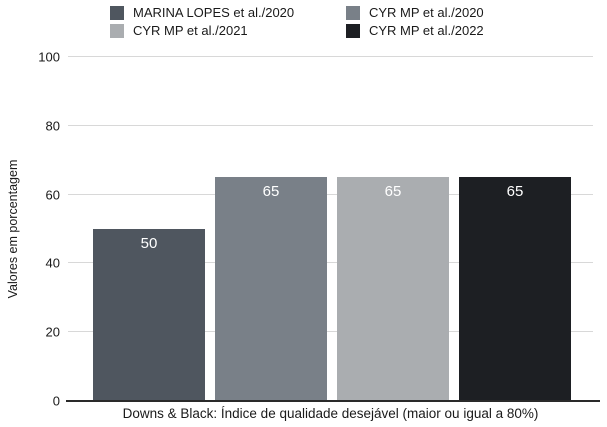 This screenshot has width=607, height=427. Describe the element at coordinates (117, 12) in the screenshot. I see `legend-swatch-marina-lopes-2020` at that location.